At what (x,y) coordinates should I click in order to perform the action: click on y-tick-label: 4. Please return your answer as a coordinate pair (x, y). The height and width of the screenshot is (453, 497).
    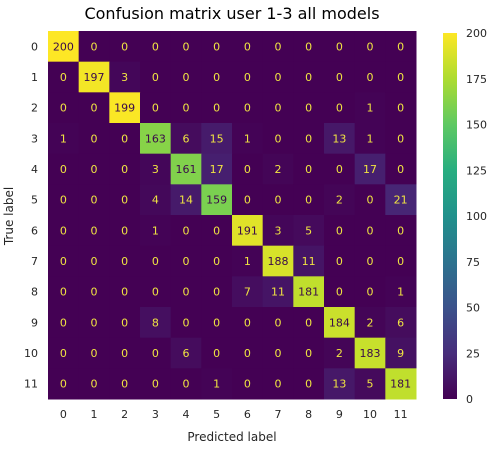
    Looking at the image, I should click on (34, 169).